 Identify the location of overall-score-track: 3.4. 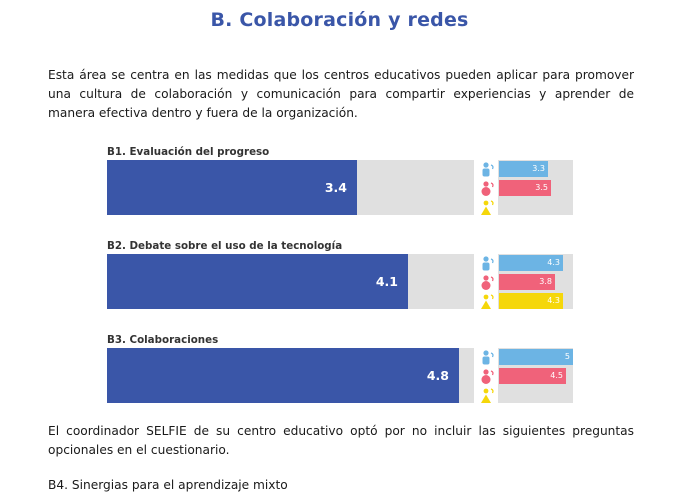
(290, 187).